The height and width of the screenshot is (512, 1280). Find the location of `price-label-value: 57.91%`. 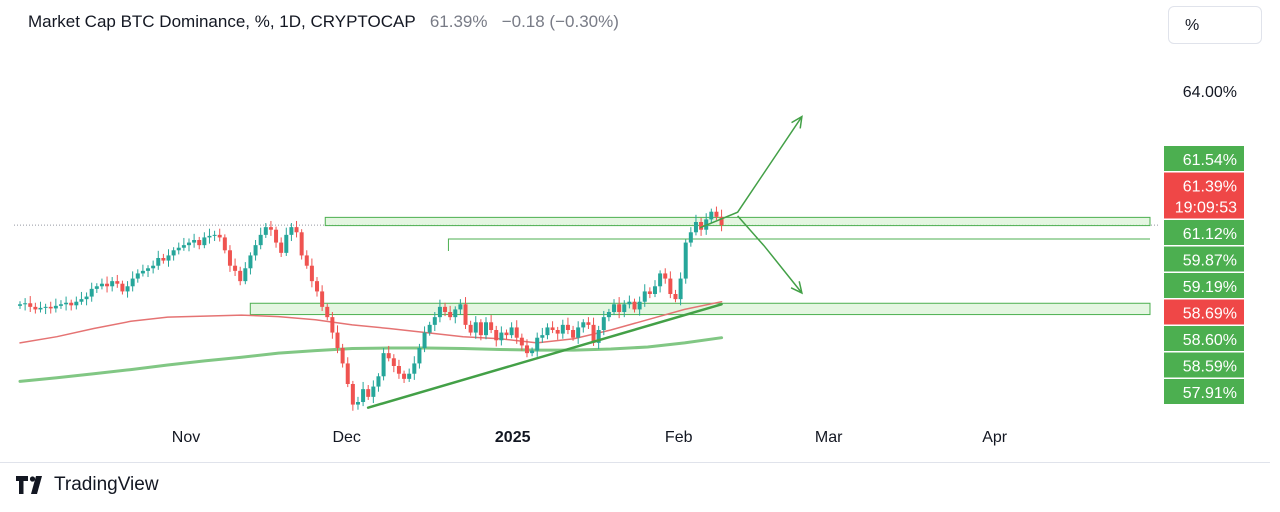

price-label-value: 57.91% is located at coordinates (1210, 393).